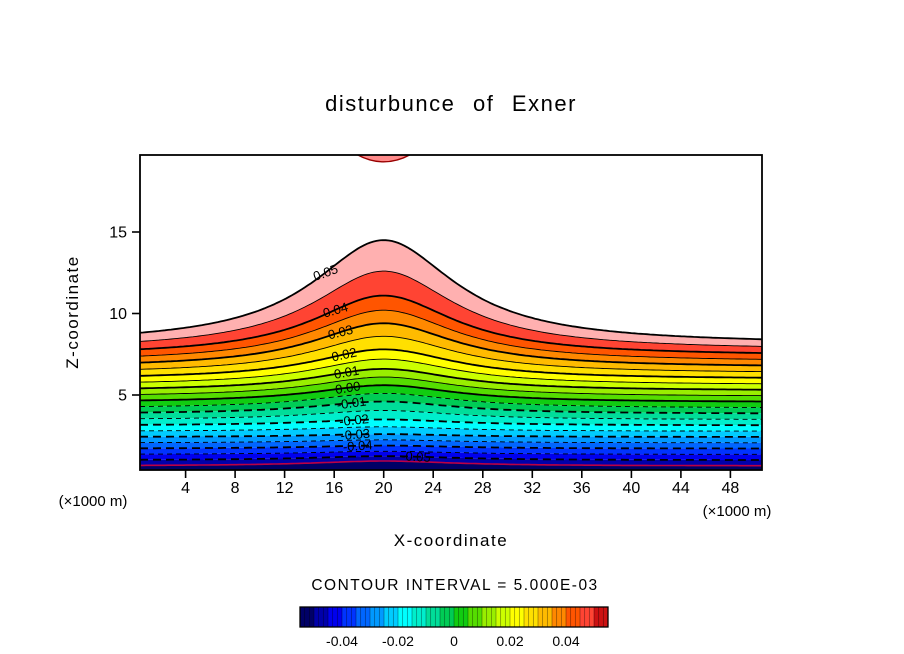 This screenshot has height=654, width=904. I want to click on contour-label: 0.01, so click(347, 372).